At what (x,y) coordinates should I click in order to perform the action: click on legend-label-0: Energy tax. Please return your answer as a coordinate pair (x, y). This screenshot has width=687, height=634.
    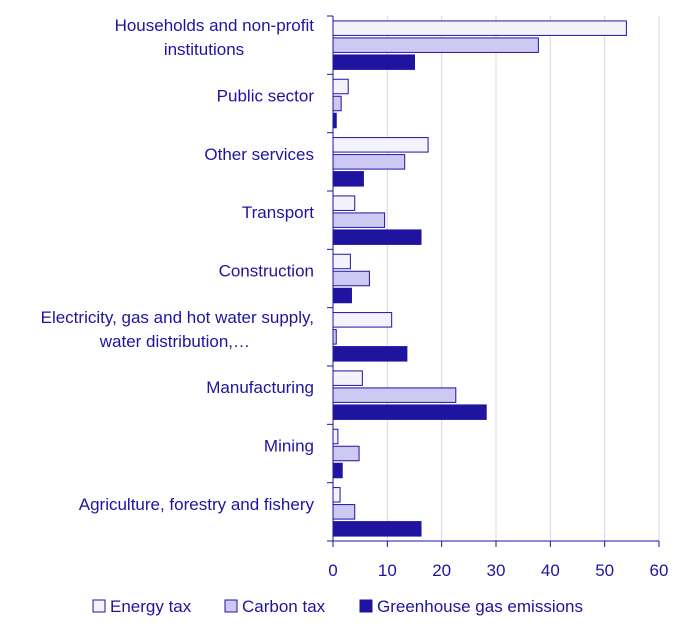
    Looking at the image, I should click on (151, 606).